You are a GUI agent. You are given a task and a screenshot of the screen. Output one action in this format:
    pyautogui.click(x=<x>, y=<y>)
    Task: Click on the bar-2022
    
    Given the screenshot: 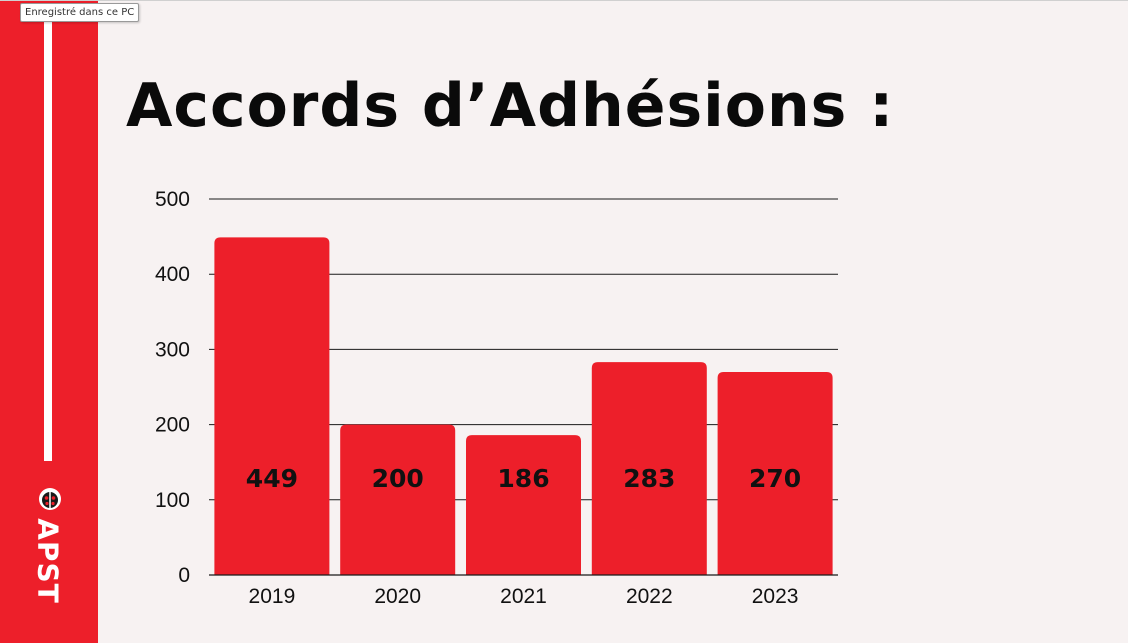 What is the action you would take?
    pyautogui.click(x=649, y=468)
    